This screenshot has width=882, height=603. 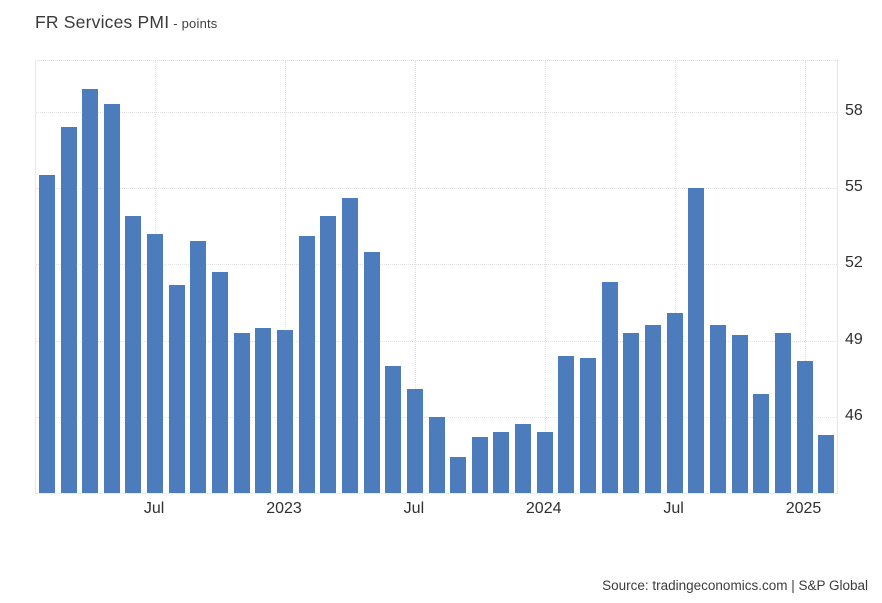 What do you see at coordinates (854, 339) in the screenshot?
I see `y-tick-label-49: 49` at bounding box center [854, 339].